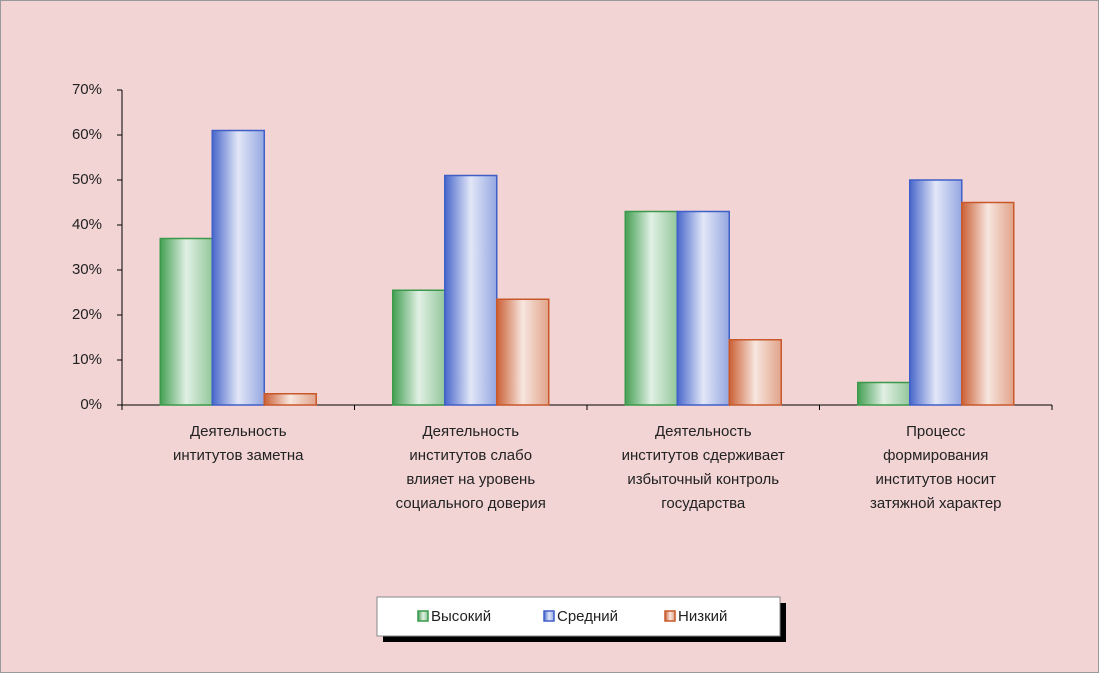 The width and height of the screenshot is (1099, 673). Describe the element at coordinates (87, 179) in the screenshot. I see `y-tick-label: 50%` at that location.